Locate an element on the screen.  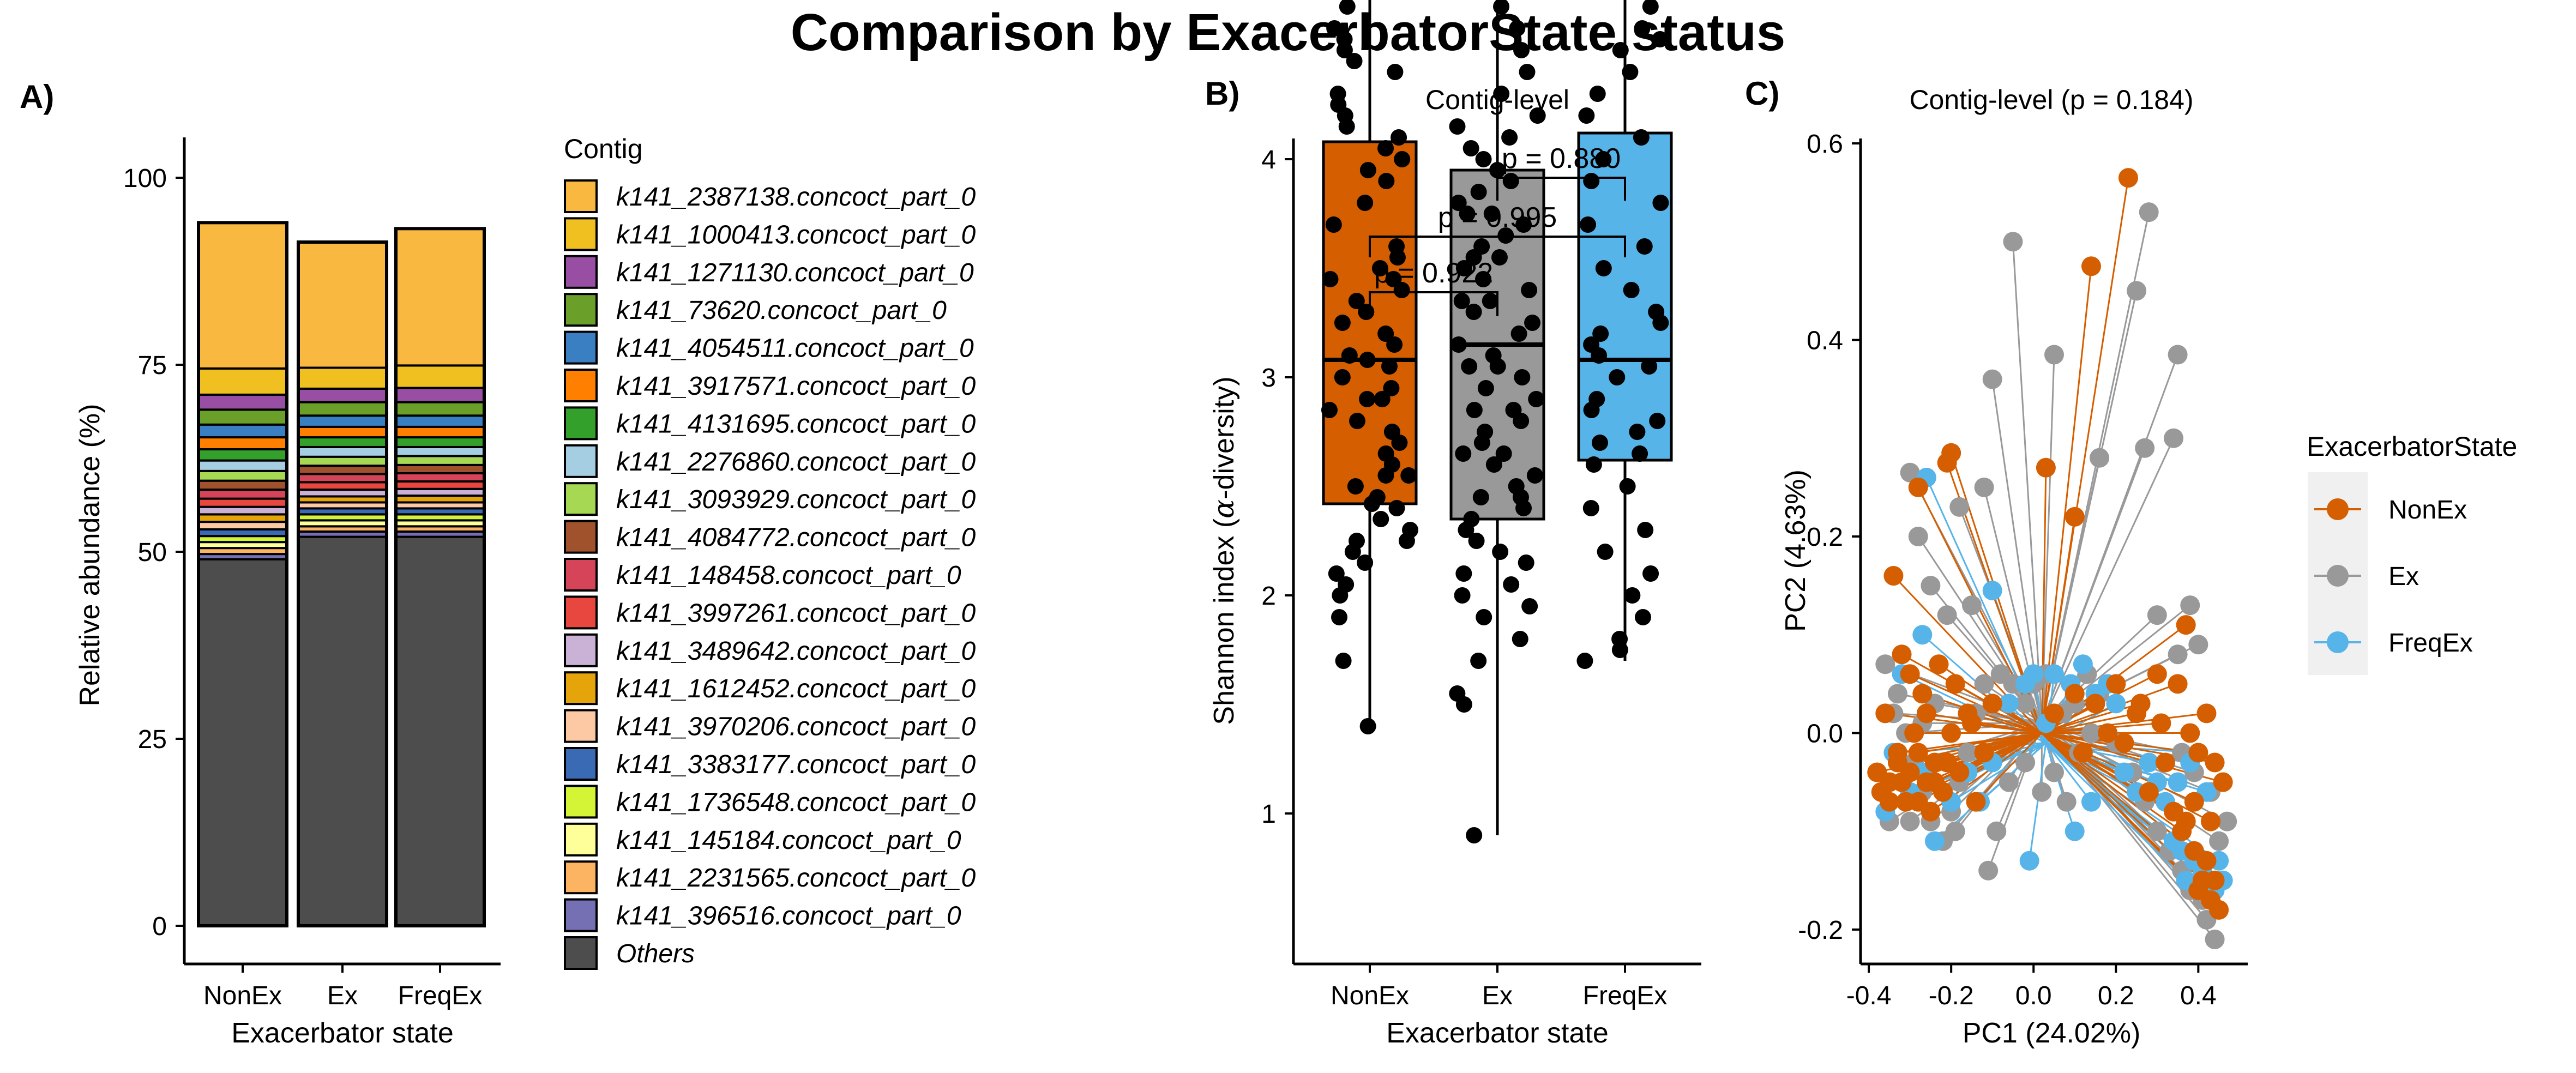
c-y-tick-label: 0.2 is located at coordinates (1825, 537).